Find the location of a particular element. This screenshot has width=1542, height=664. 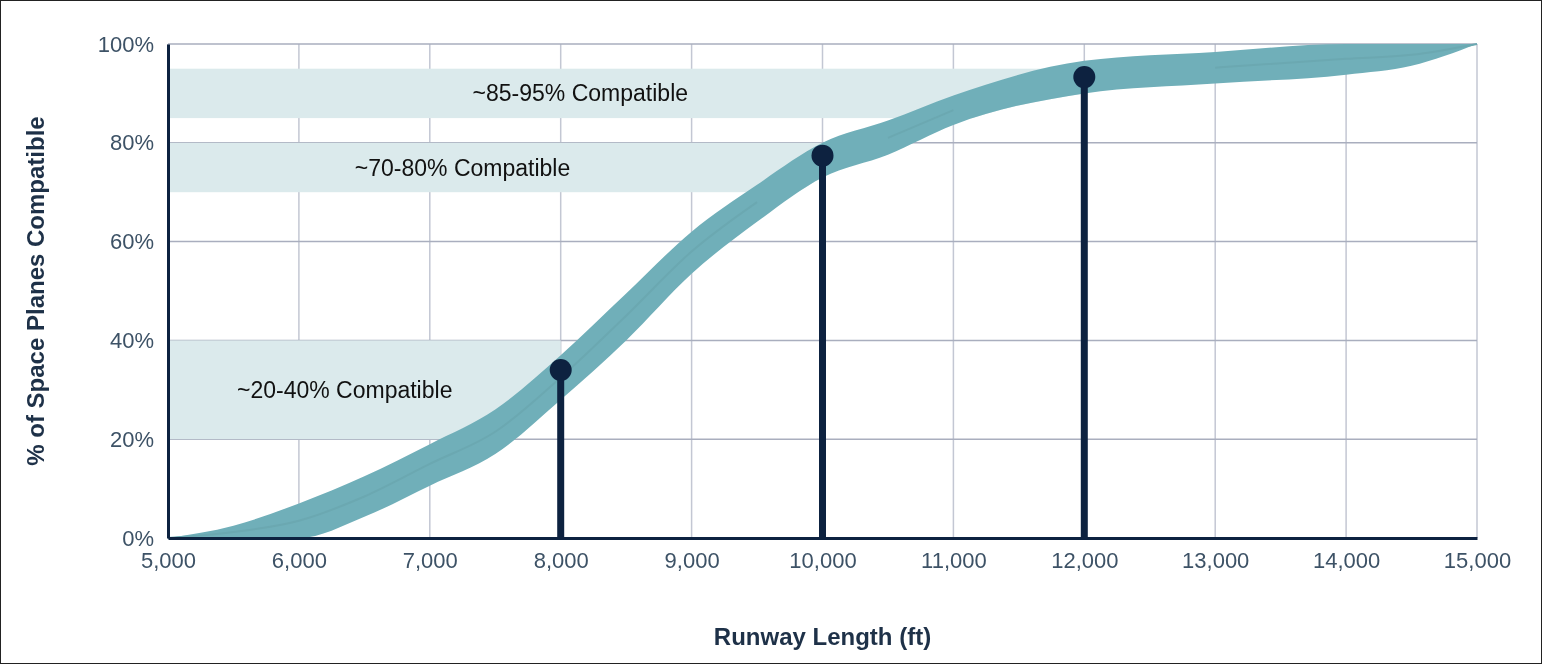

x-tick-label: 13,000 is located at coordinates (1216, 560).